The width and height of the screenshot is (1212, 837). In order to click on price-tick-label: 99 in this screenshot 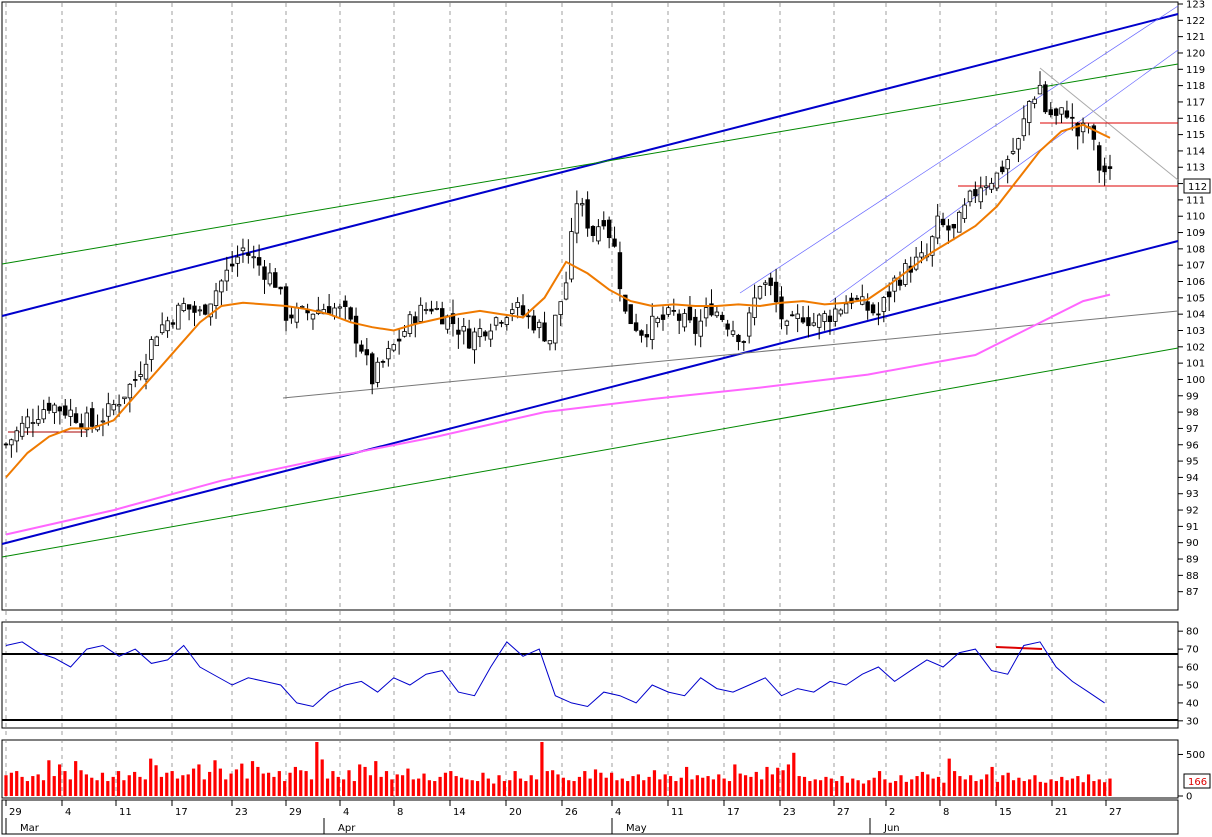, I will do `click(1192, 396)`.